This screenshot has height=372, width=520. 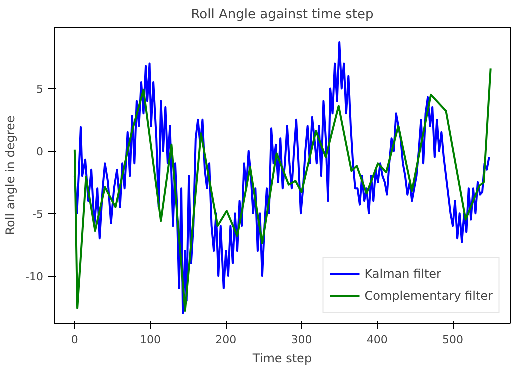 What do you see at coordinates (226, 340) in the screenshot?
I see `x-tick-label: 200` at bounding box center [226, 340].